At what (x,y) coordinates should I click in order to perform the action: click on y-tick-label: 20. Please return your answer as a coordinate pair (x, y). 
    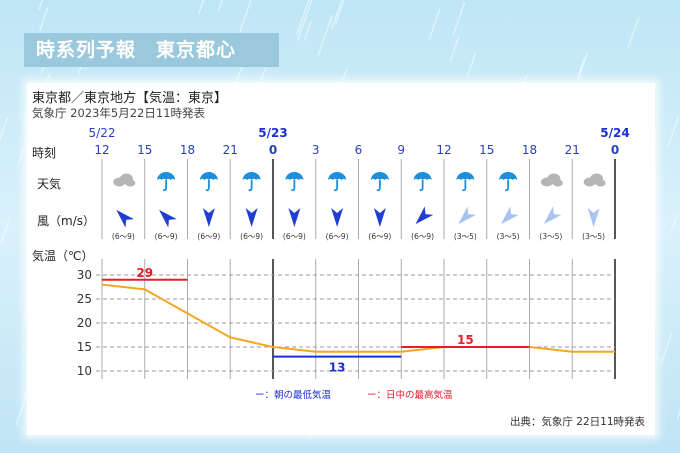
    Looking at the image, I should click on (84, 323).